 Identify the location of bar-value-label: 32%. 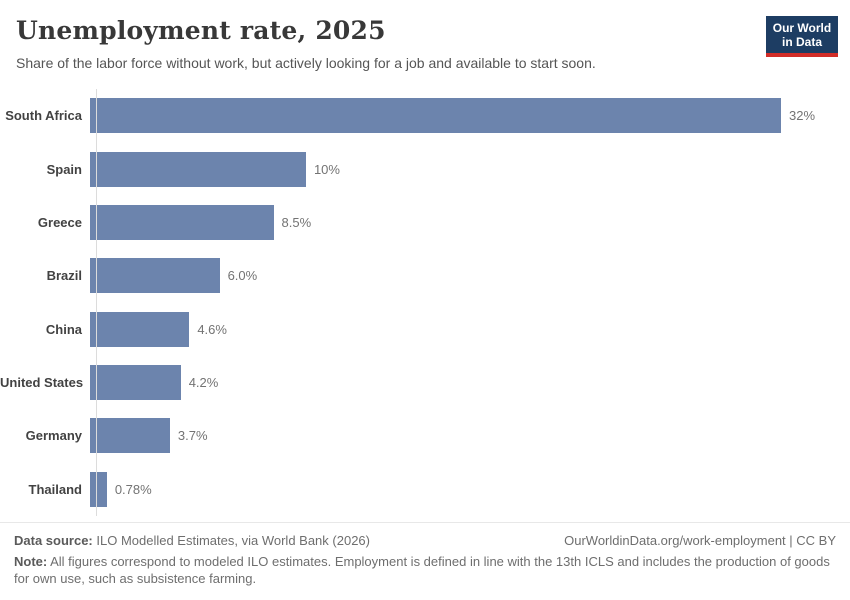
(802, 116).